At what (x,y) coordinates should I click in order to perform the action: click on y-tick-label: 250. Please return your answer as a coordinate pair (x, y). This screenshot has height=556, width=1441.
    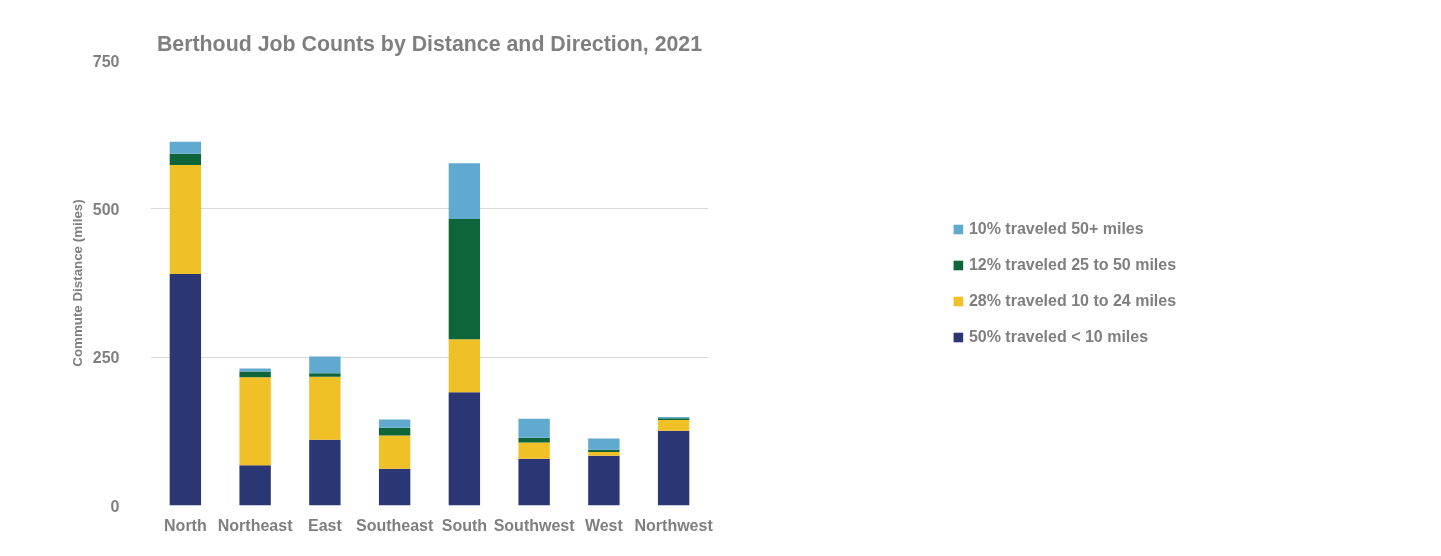
    Looking at the image, I should click on (106, 358).